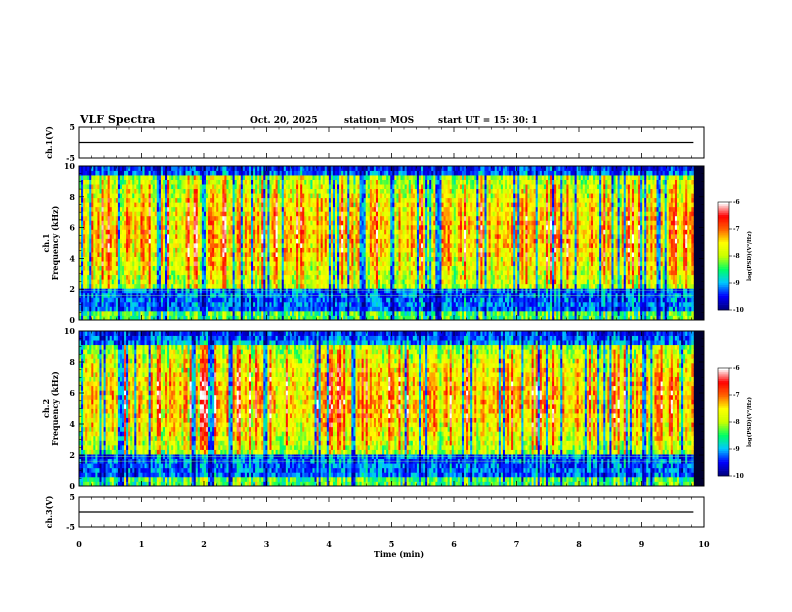 The width and height of the screenshot is (792, 612). I want to click on ch3-waveform-ylabel: ch.3(V), so click(49, 511).